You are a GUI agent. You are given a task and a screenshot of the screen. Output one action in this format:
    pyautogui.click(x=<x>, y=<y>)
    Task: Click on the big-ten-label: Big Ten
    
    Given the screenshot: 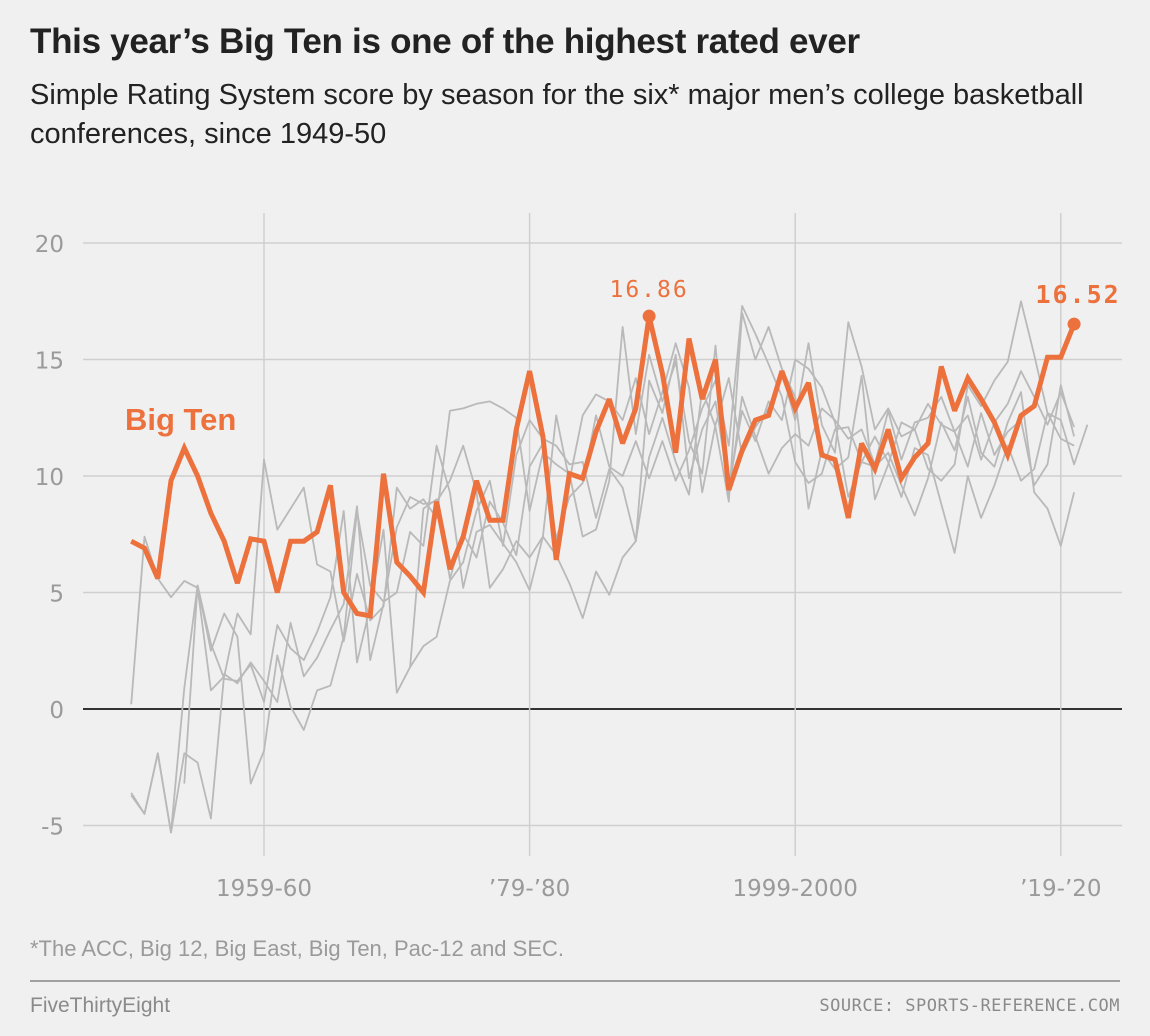 What is the action you would take?
    pyautogui.click(x=180, y=419)
    